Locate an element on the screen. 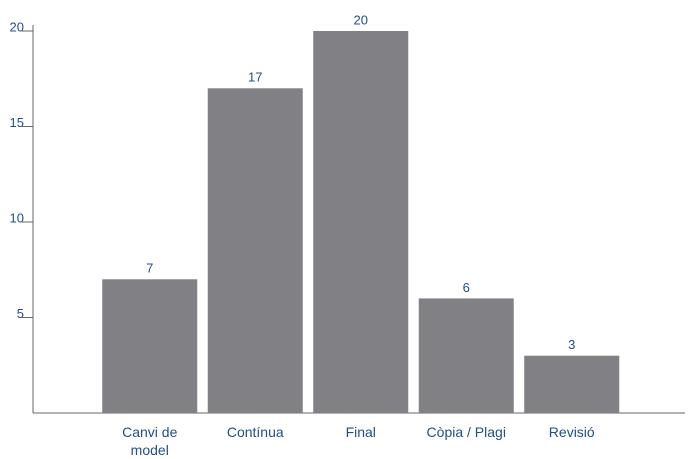  data-label: 6 is located at coordinates (466, 287).